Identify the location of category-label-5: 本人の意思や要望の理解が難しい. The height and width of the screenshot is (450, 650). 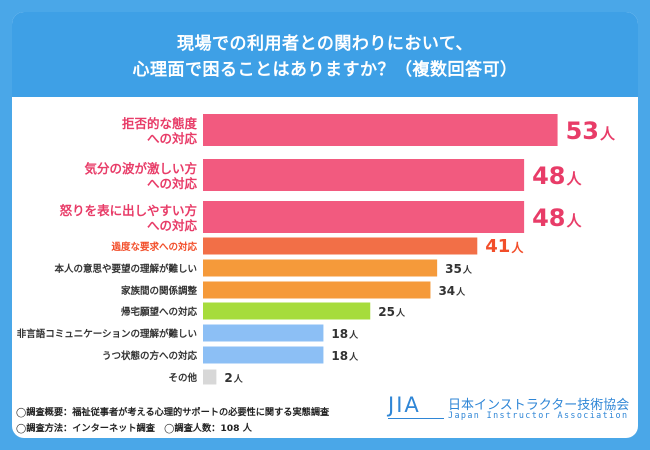
(125, 269).